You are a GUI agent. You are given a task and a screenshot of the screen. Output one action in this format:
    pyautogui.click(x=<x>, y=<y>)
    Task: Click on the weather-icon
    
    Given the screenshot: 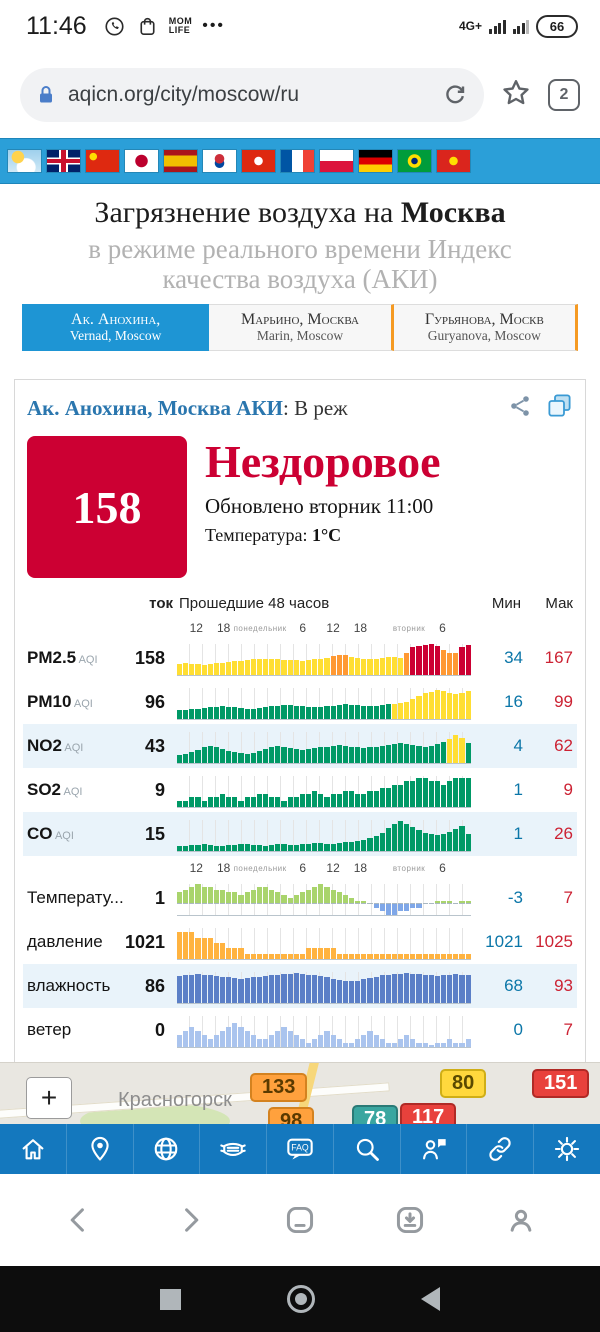 What is the action you would take?
    pyautogui.click(x=24, y=161)
    